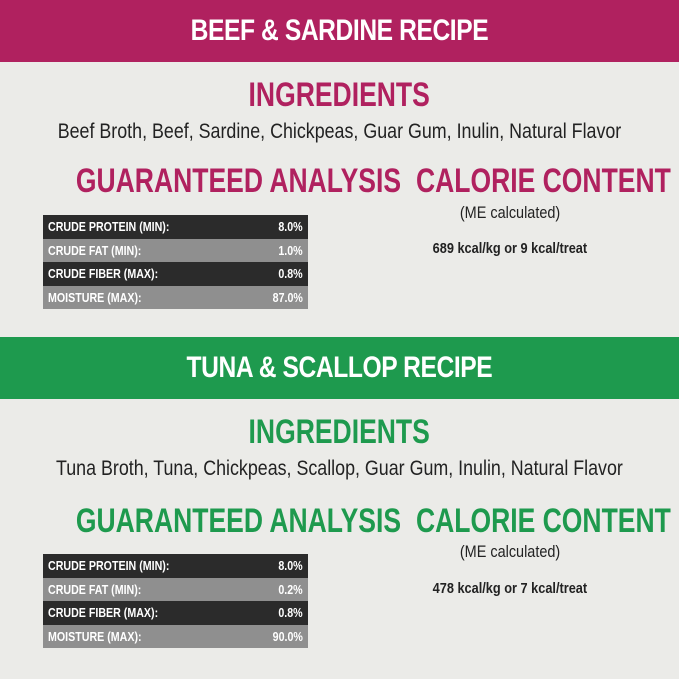 Image resolution: width=679 pixels, height=679 pixels. What do you see at coordinates (510, 248) in the screenshot?
I see `calorie-value: 689 kcal/kg or 9 kcal/treat` at bounding box center [510, 248].